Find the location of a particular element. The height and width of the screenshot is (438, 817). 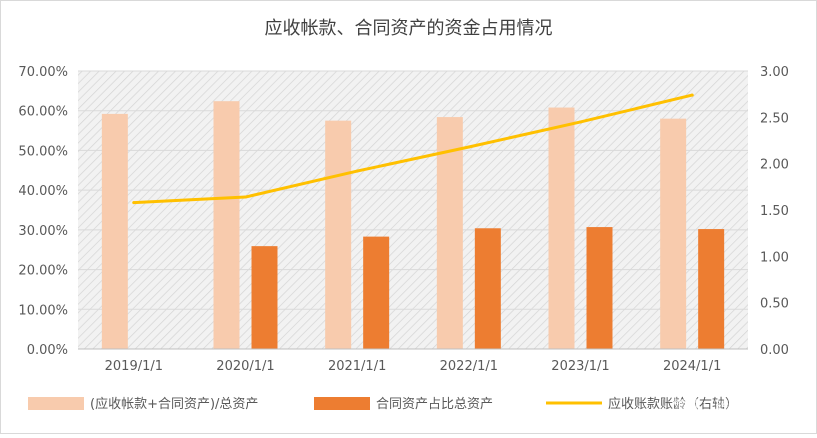

legend: (应收帐款+合同资产)/总资产 合同资产占比总资产 应收账款账龄（右轴） is located at coordinates (383, 404).